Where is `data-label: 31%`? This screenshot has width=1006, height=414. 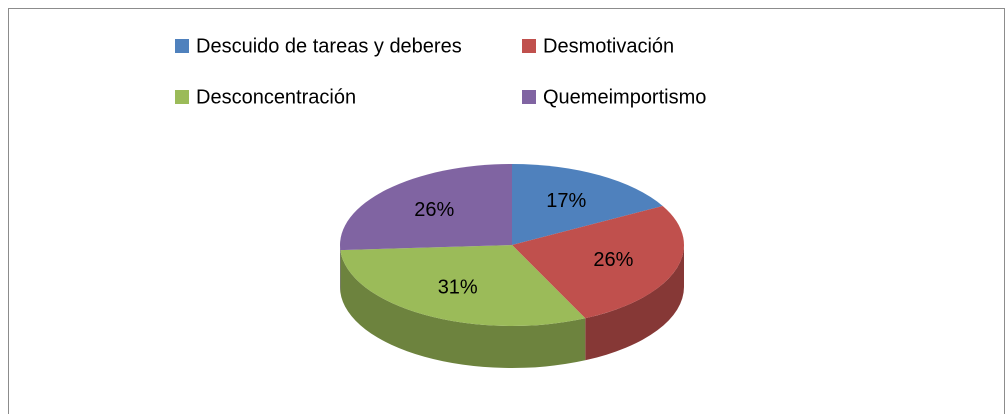 data-label: 31% is located at coordinates (458, 288).